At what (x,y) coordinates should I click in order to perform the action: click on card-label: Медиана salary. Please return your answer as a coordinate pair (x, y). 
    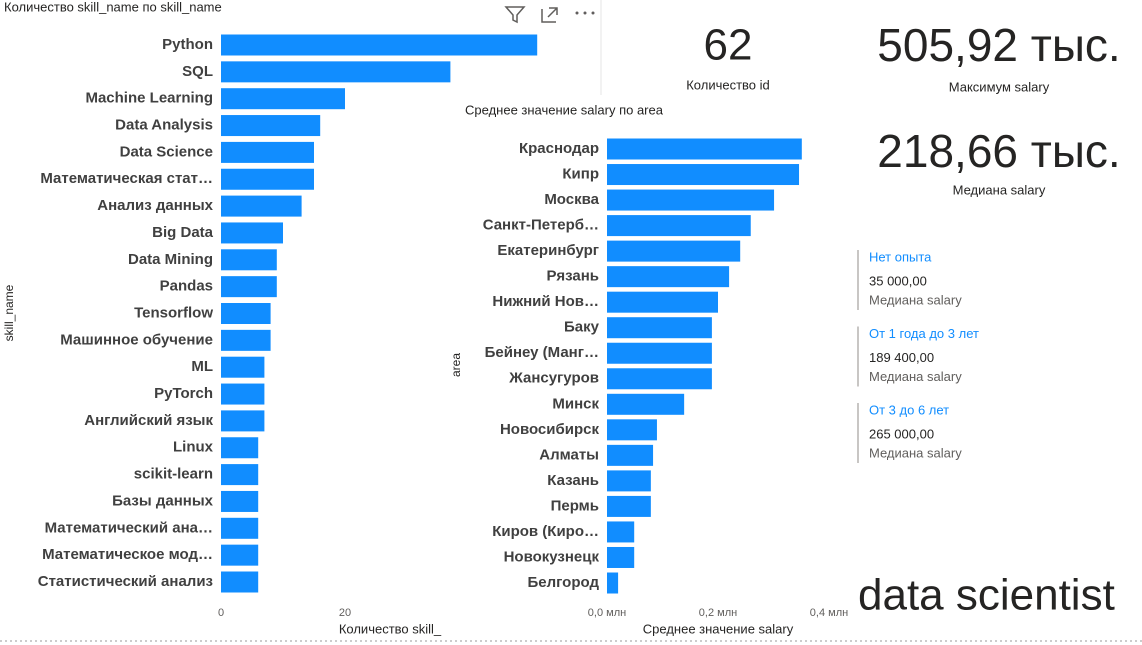
    Looking at the image, I should click on (999, 189).